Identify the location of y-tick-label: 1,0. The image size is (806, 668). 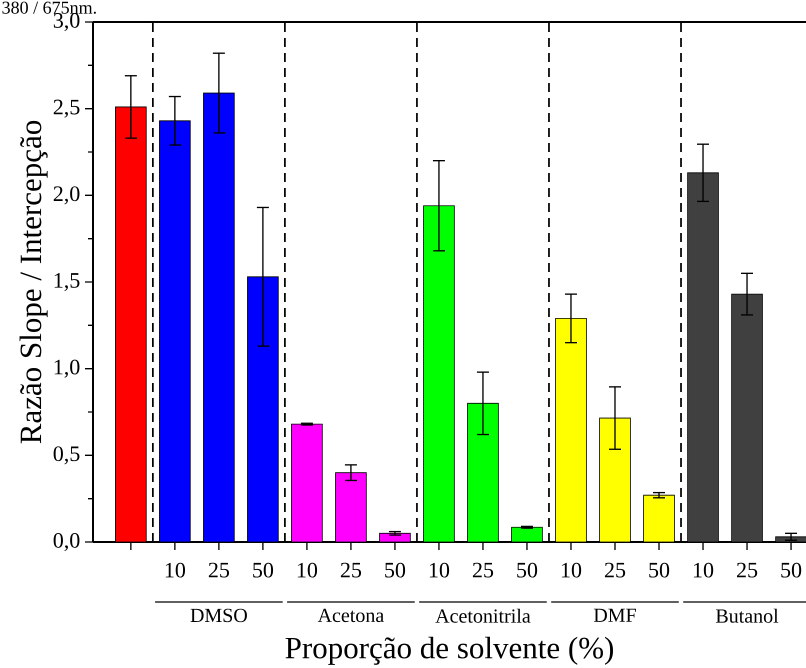
(67, 369).